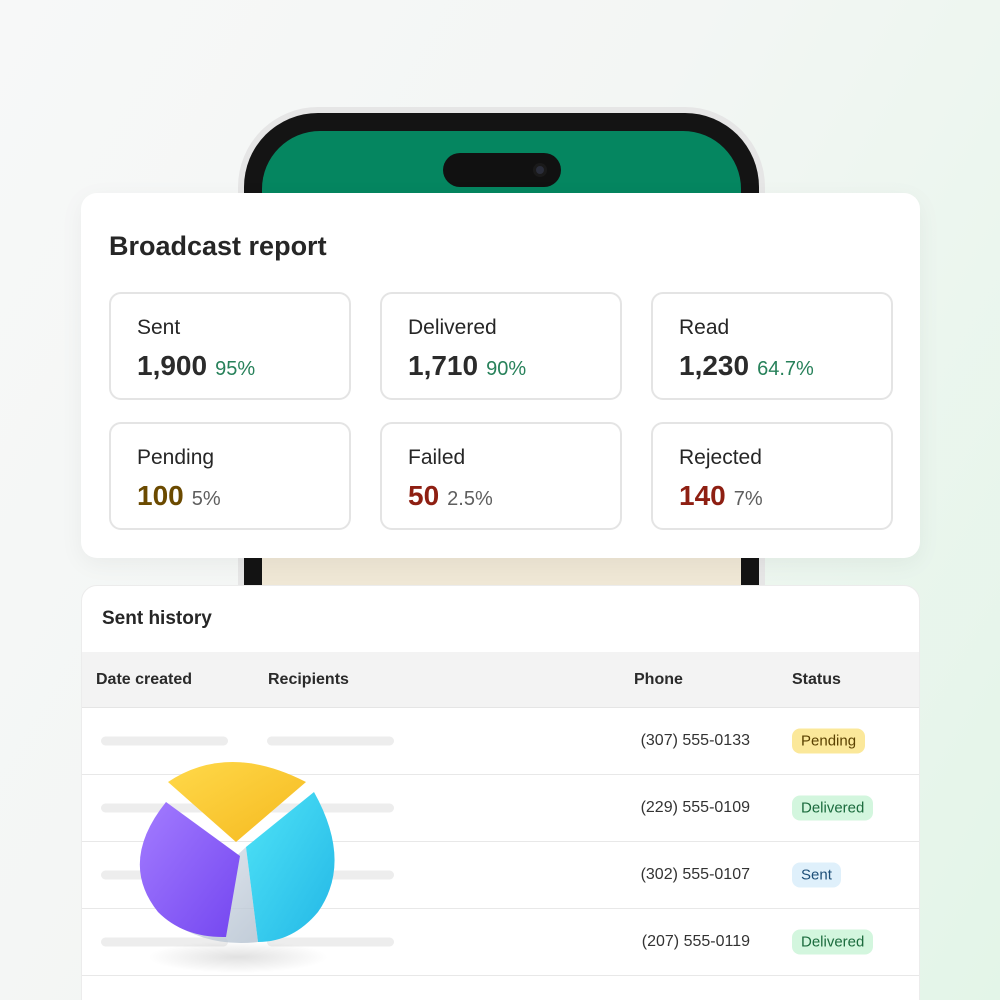 The image size is (1000, 1000). What do you see at coordinates (501, 346) in the screenshot?
I see `stat-card-delivered: Delivered 1,710 90%` at bounding box center [501, 346].